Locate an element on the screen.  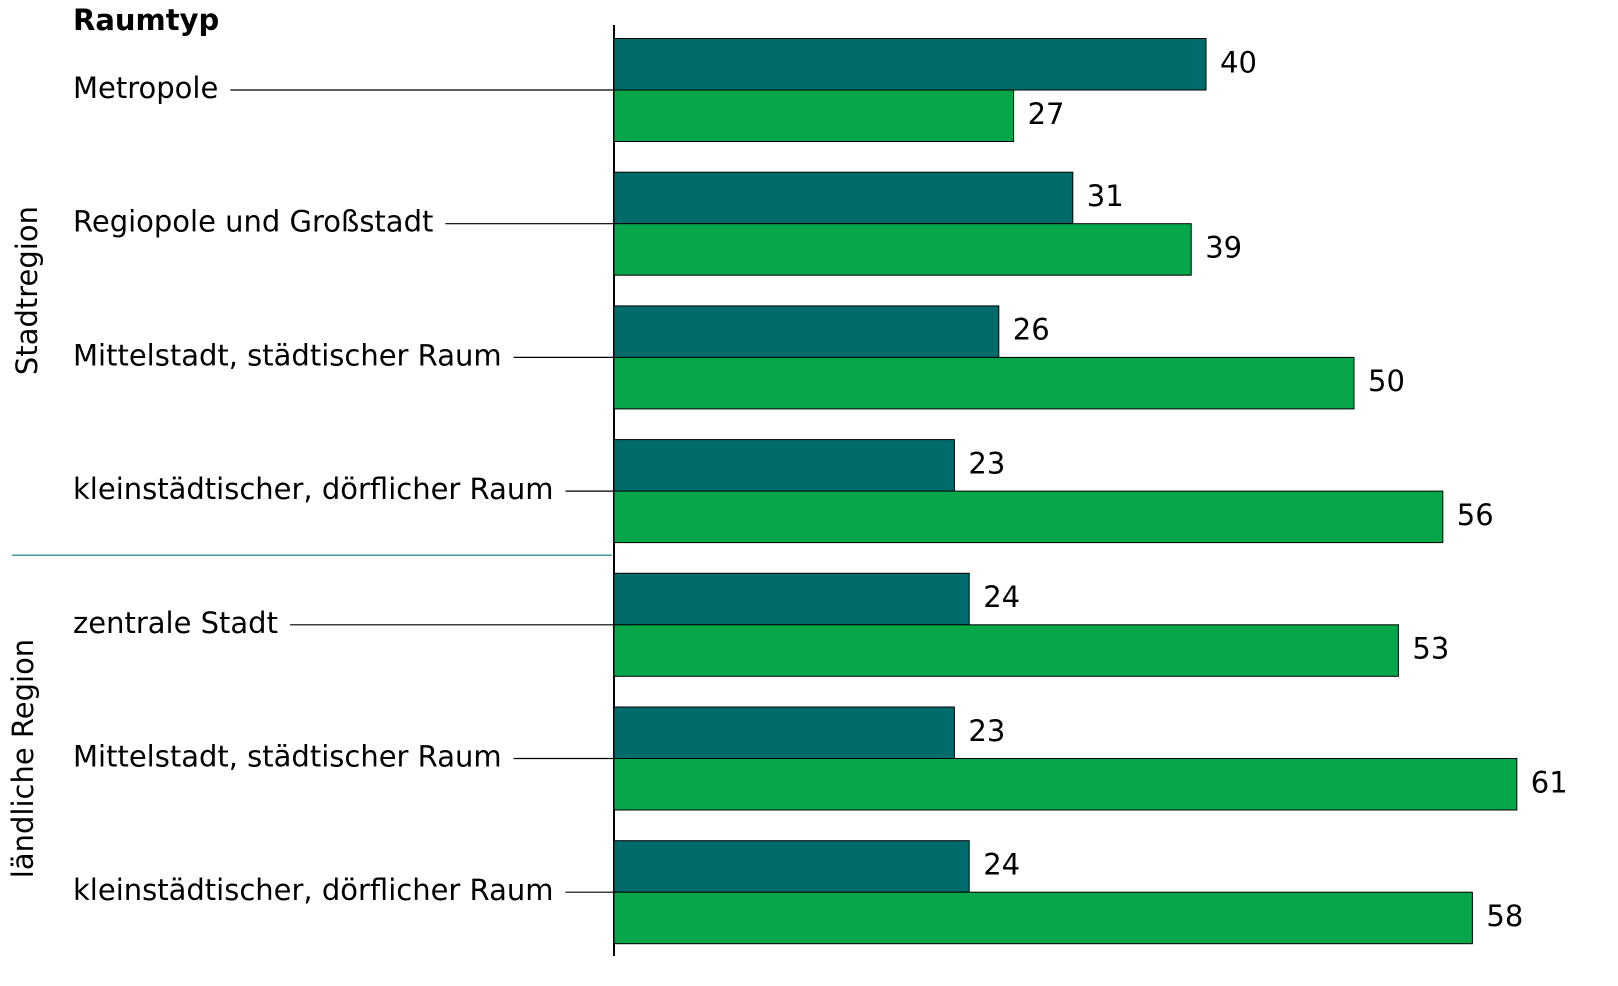
group-label: Stadtregion is located at coordinates (27, 290).